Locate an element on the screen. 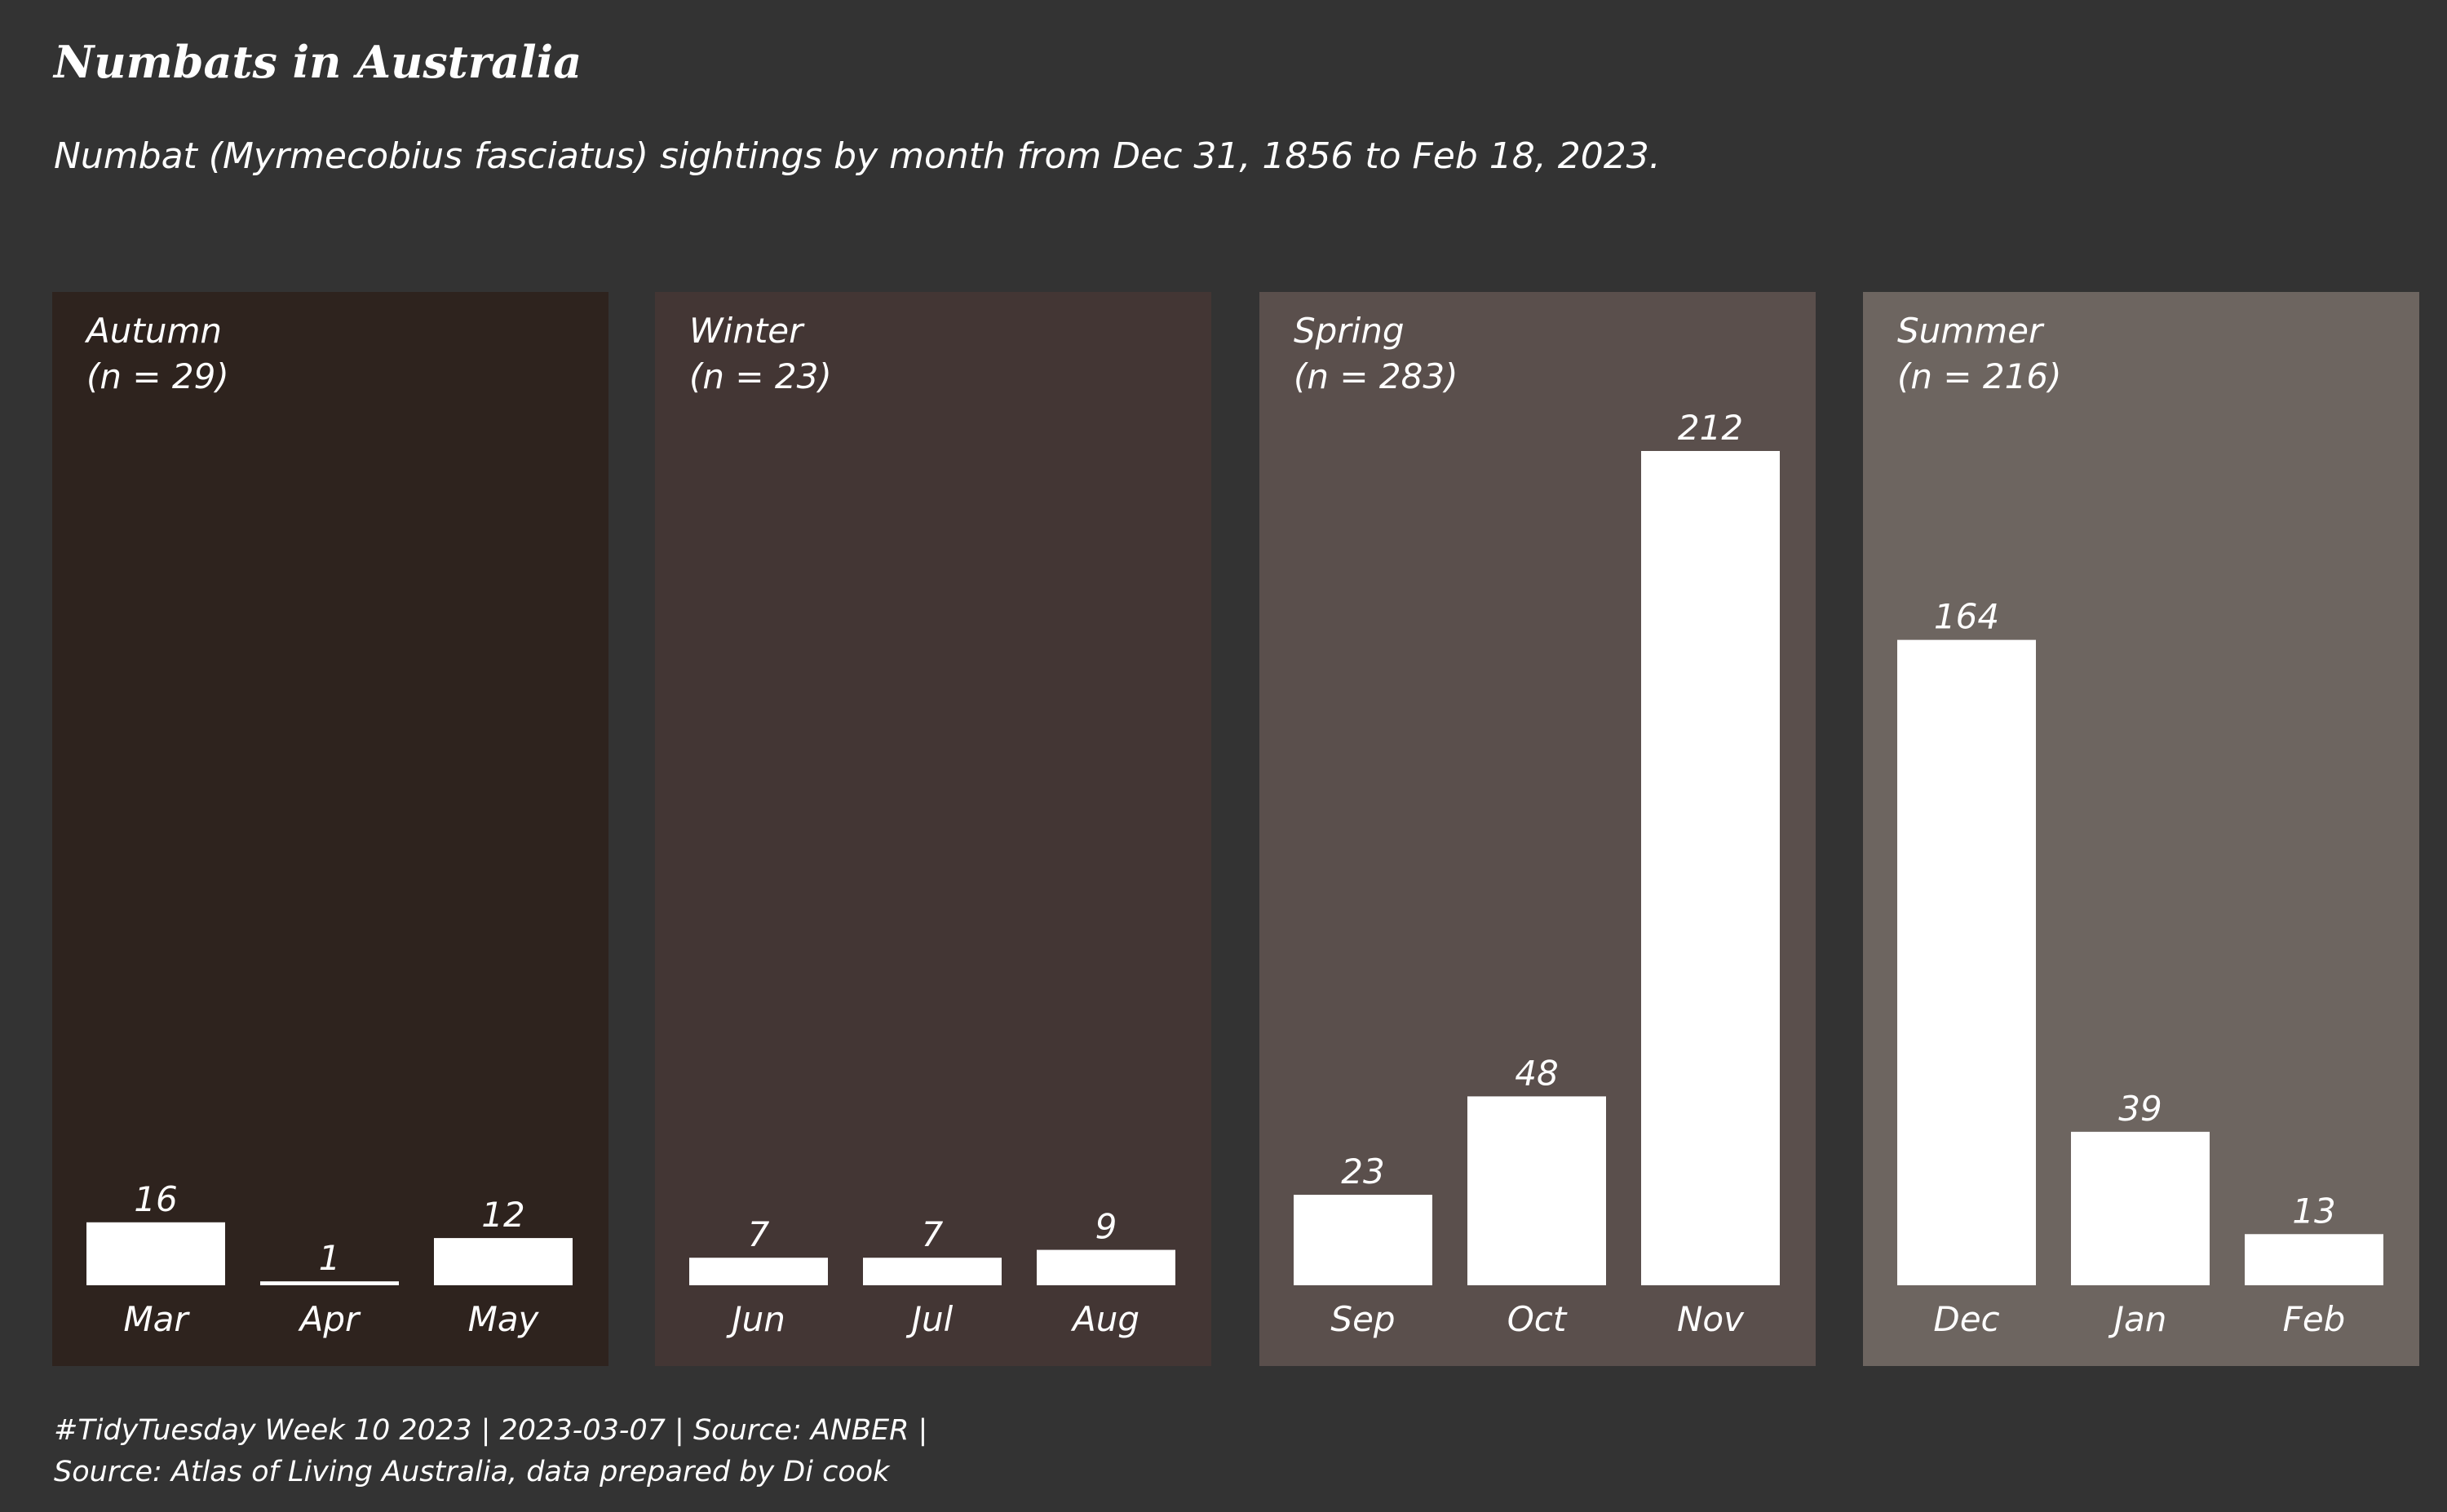 Image resolution: width=2447 pixels, height=1512 pixels. tick-label-jun: Jun is located at coordinates (755, 1319).